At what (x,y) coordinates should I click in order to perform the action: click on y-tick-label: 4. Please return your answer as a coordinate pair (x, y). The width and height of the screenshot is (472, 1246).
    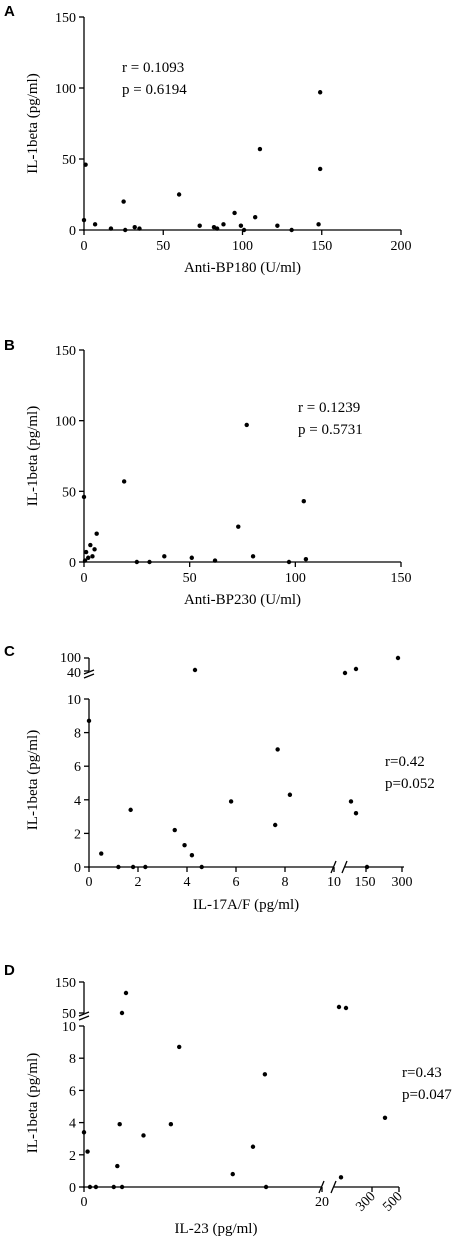
    Looking at the image, I should click on (77, 801).